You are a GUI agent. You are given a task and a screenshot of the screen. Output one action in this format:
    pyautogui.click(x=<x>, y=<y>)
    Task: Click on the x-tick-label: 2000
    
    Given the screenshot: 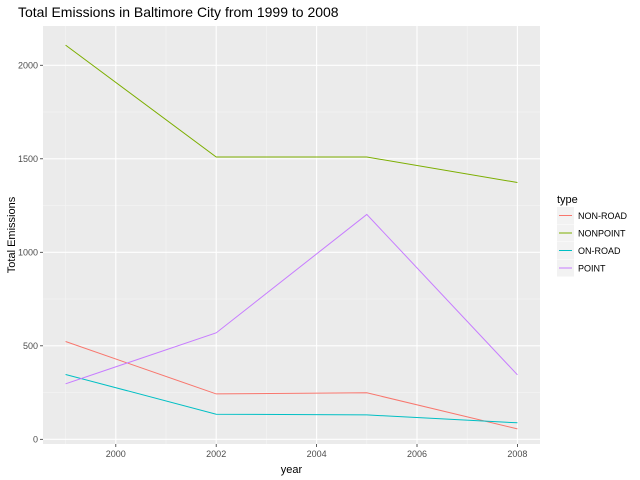 What is the action you would take?
    pyautogui.click(x=116, y=454)
    